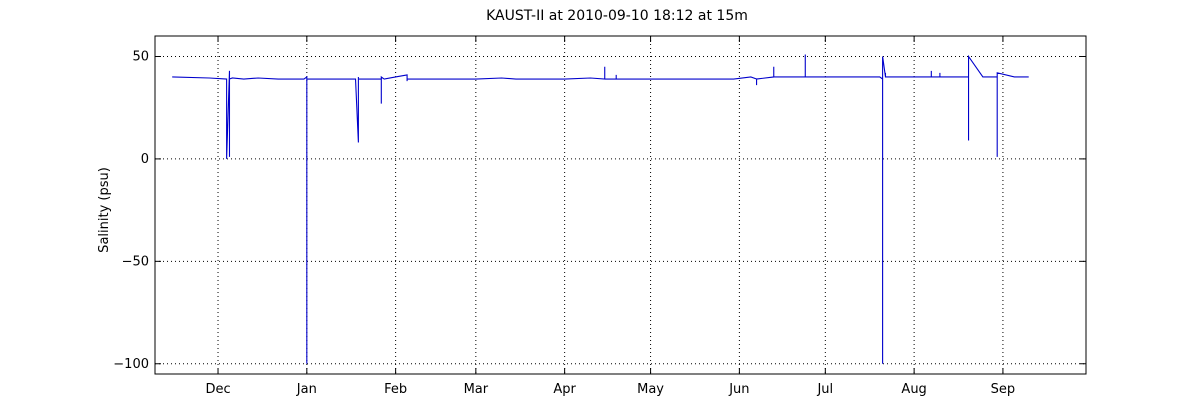 This screenshot has width=1200, height=420. What do you see at coordinates (104, 210) in the screenshot?
I see `y-axis-label: Salinity (psu)` at bounding box center [104, 210].